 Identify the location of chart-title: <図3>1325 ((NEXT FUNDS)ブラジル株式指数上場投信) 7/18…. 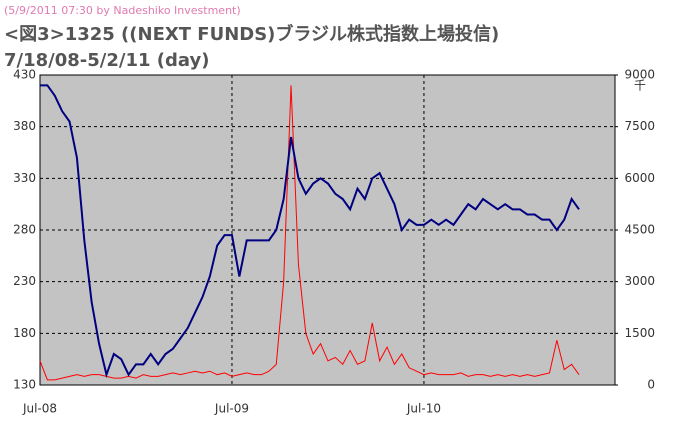
(252, 47).